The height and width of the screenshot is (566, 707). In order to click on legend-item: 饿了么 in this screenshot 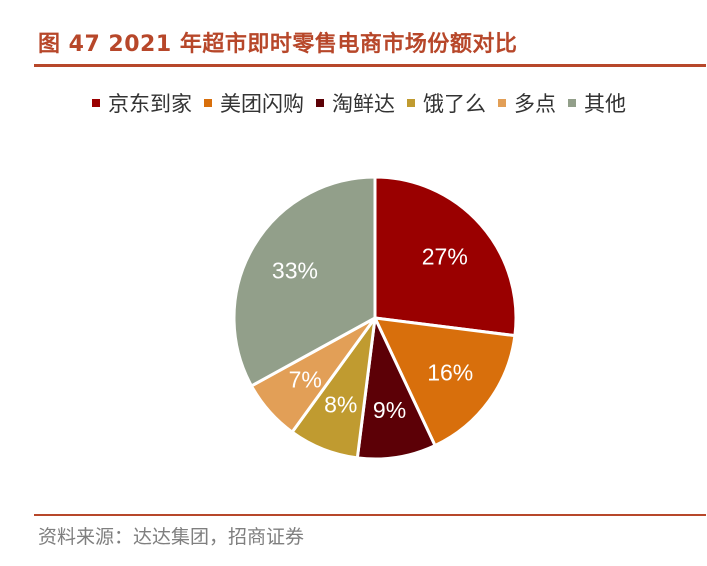, I will do `click(446, 103)`.